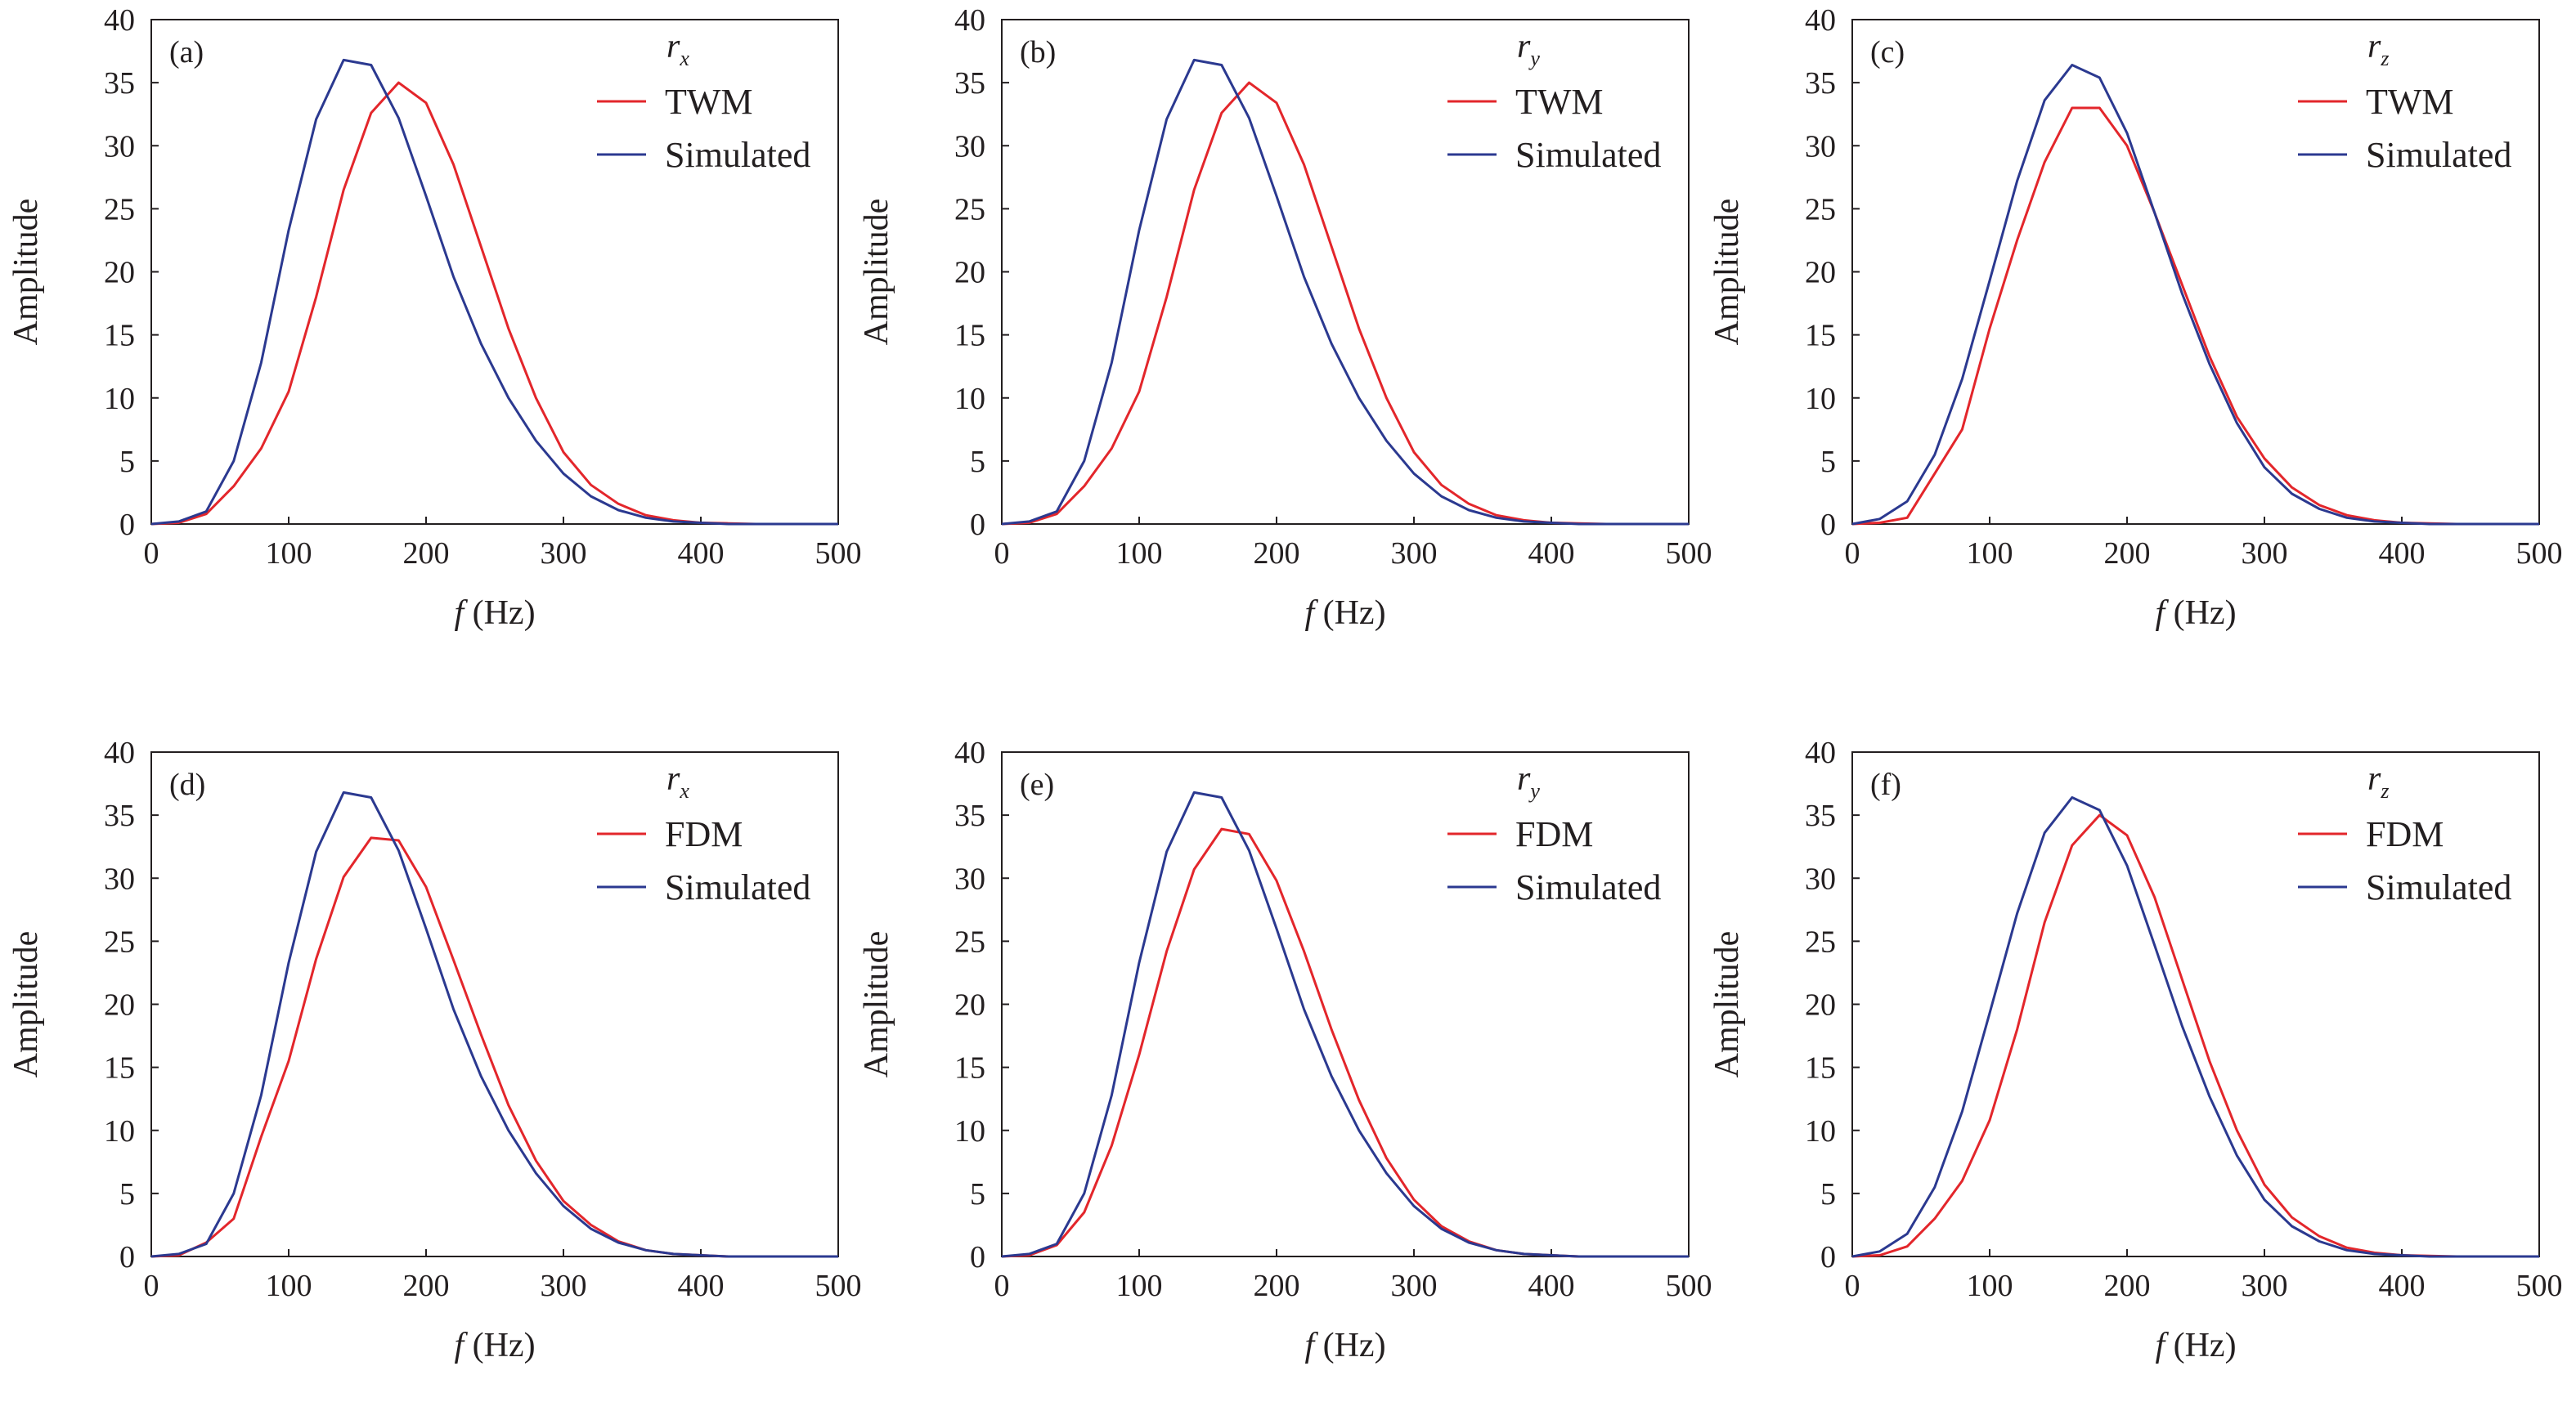 This screenshot has height=1402, width=2576. What do you see at coordinates (289, 553) in the screenshot?
I see `panel-1-x-tick-label: 100` at bounding box center [289, 553].